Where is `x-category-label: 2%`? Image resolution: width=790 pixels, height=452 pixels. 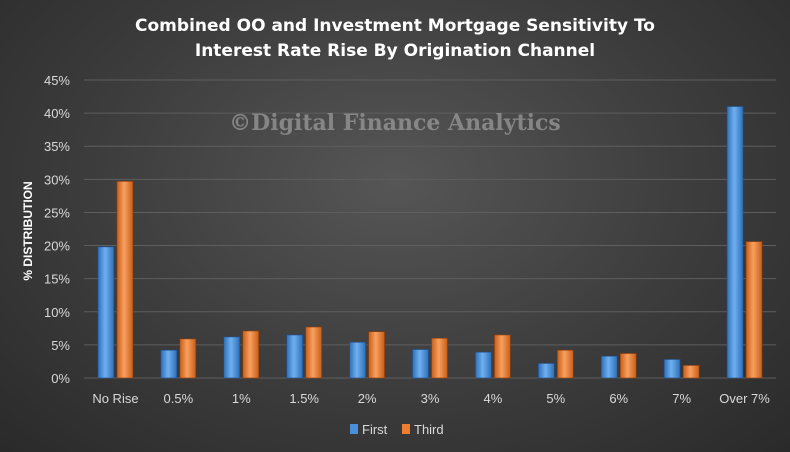 x-category-label: 2% is located at coordinates (367, 398).